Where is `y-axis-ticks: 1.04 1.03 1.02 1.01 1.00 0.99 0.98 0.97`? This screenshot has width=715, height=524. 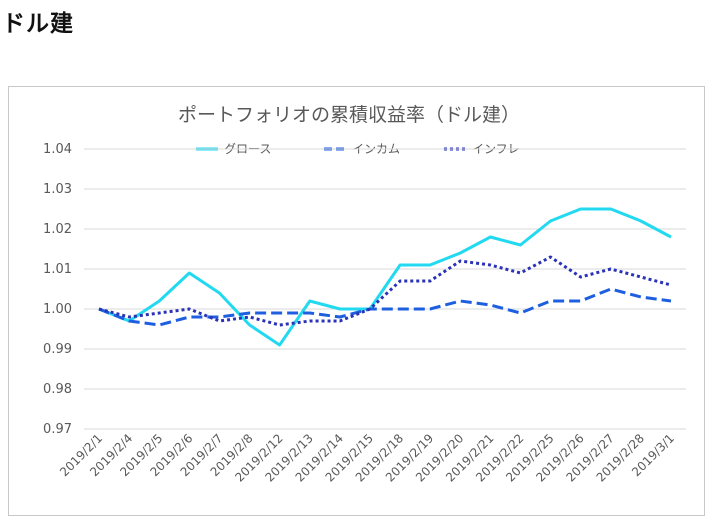
y-axis-ticks: 1.04 1.03 1.02 1.01 1.00 0.99 0.98 0.97 is located at coordinates (57, 289).